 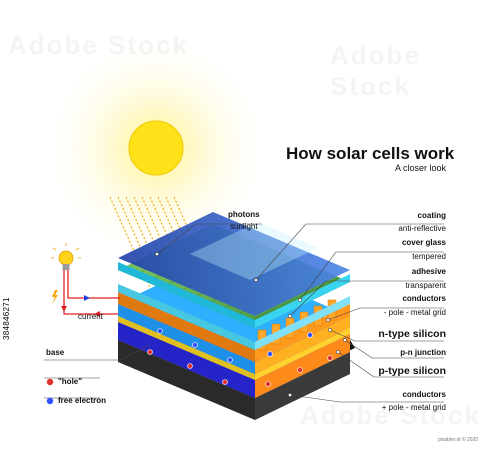 I want to click on legend-hole: "hole", so click(x=70, y=381).